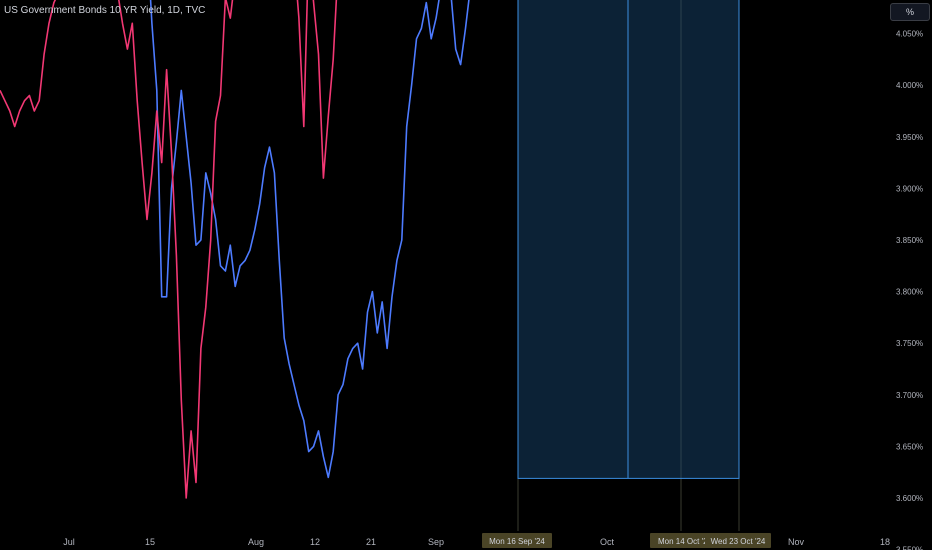  Describe the element at coordinates (315, 542) in the screenshot. I see `x-tick-label: 12` at that location.